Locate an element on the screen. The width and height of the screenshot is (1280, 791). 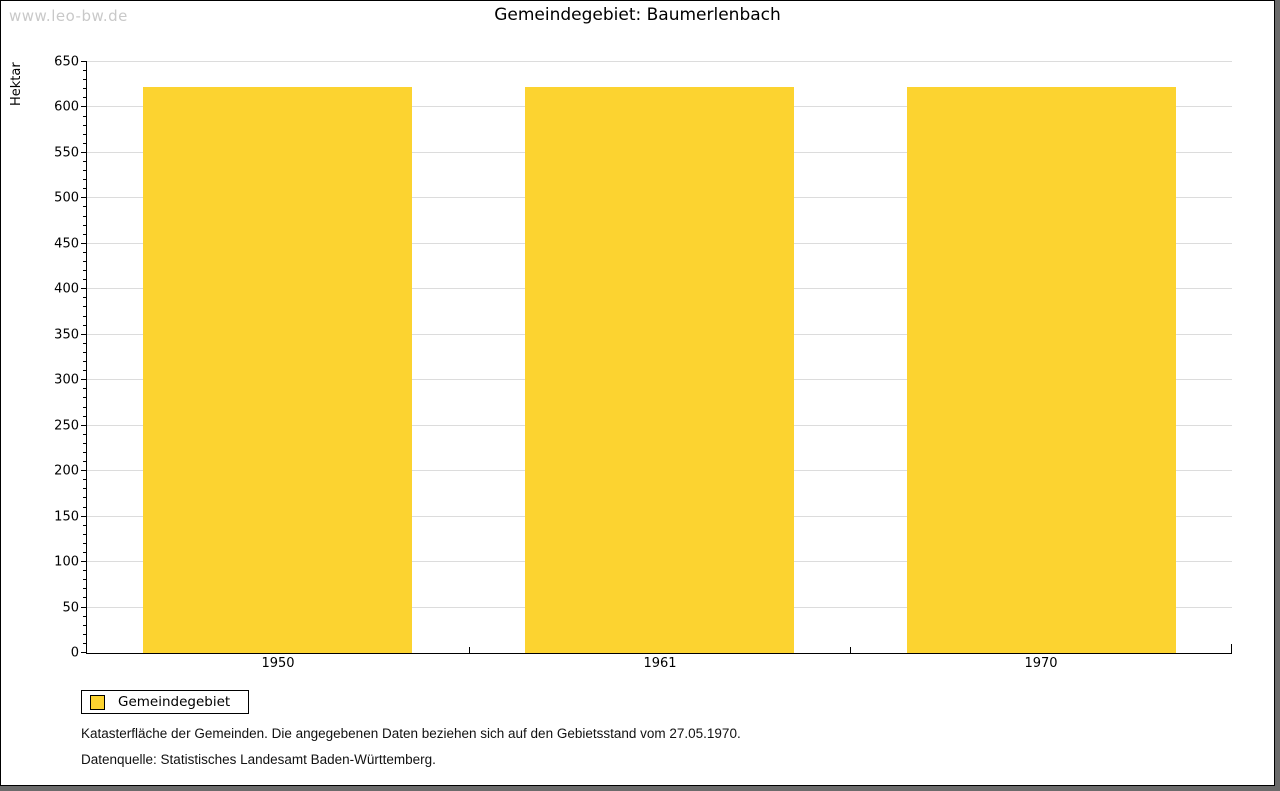
x-axis-tick-label: 1961 is located at coordinates (660, 663).